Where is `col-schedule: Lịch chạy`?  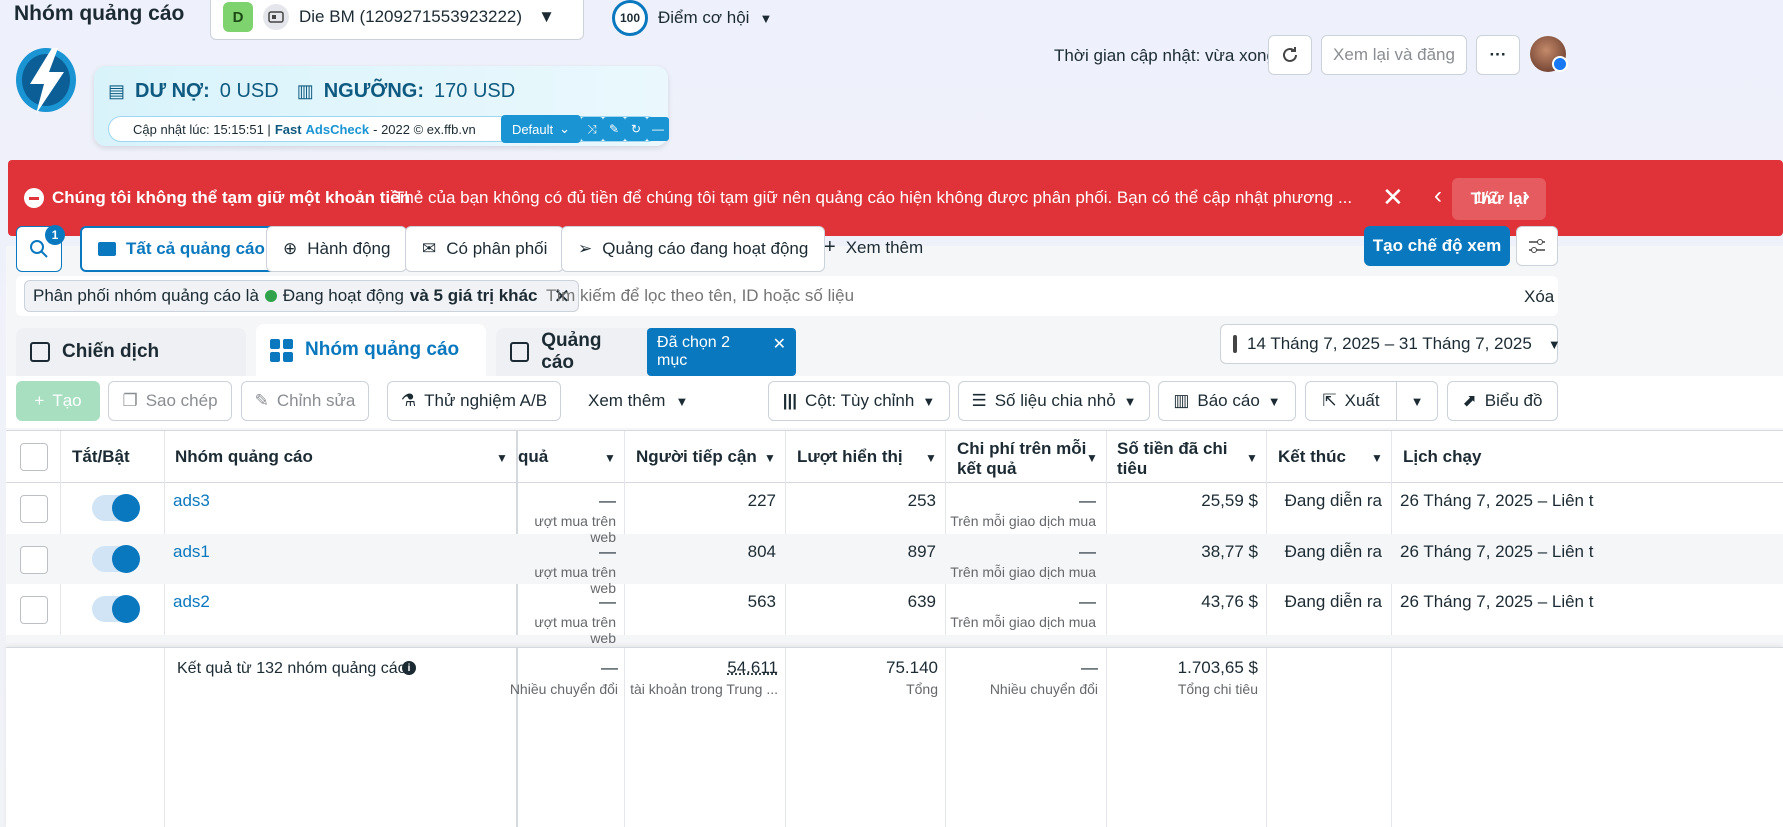 col-schedule: Lịch chạy is located at coordinates (1442, 456).